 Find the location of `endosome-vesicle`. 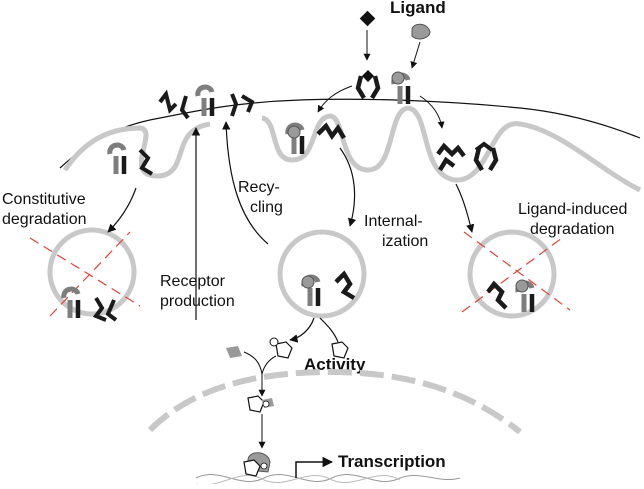

endosome-vesicle is located at coordinates (322, 274).